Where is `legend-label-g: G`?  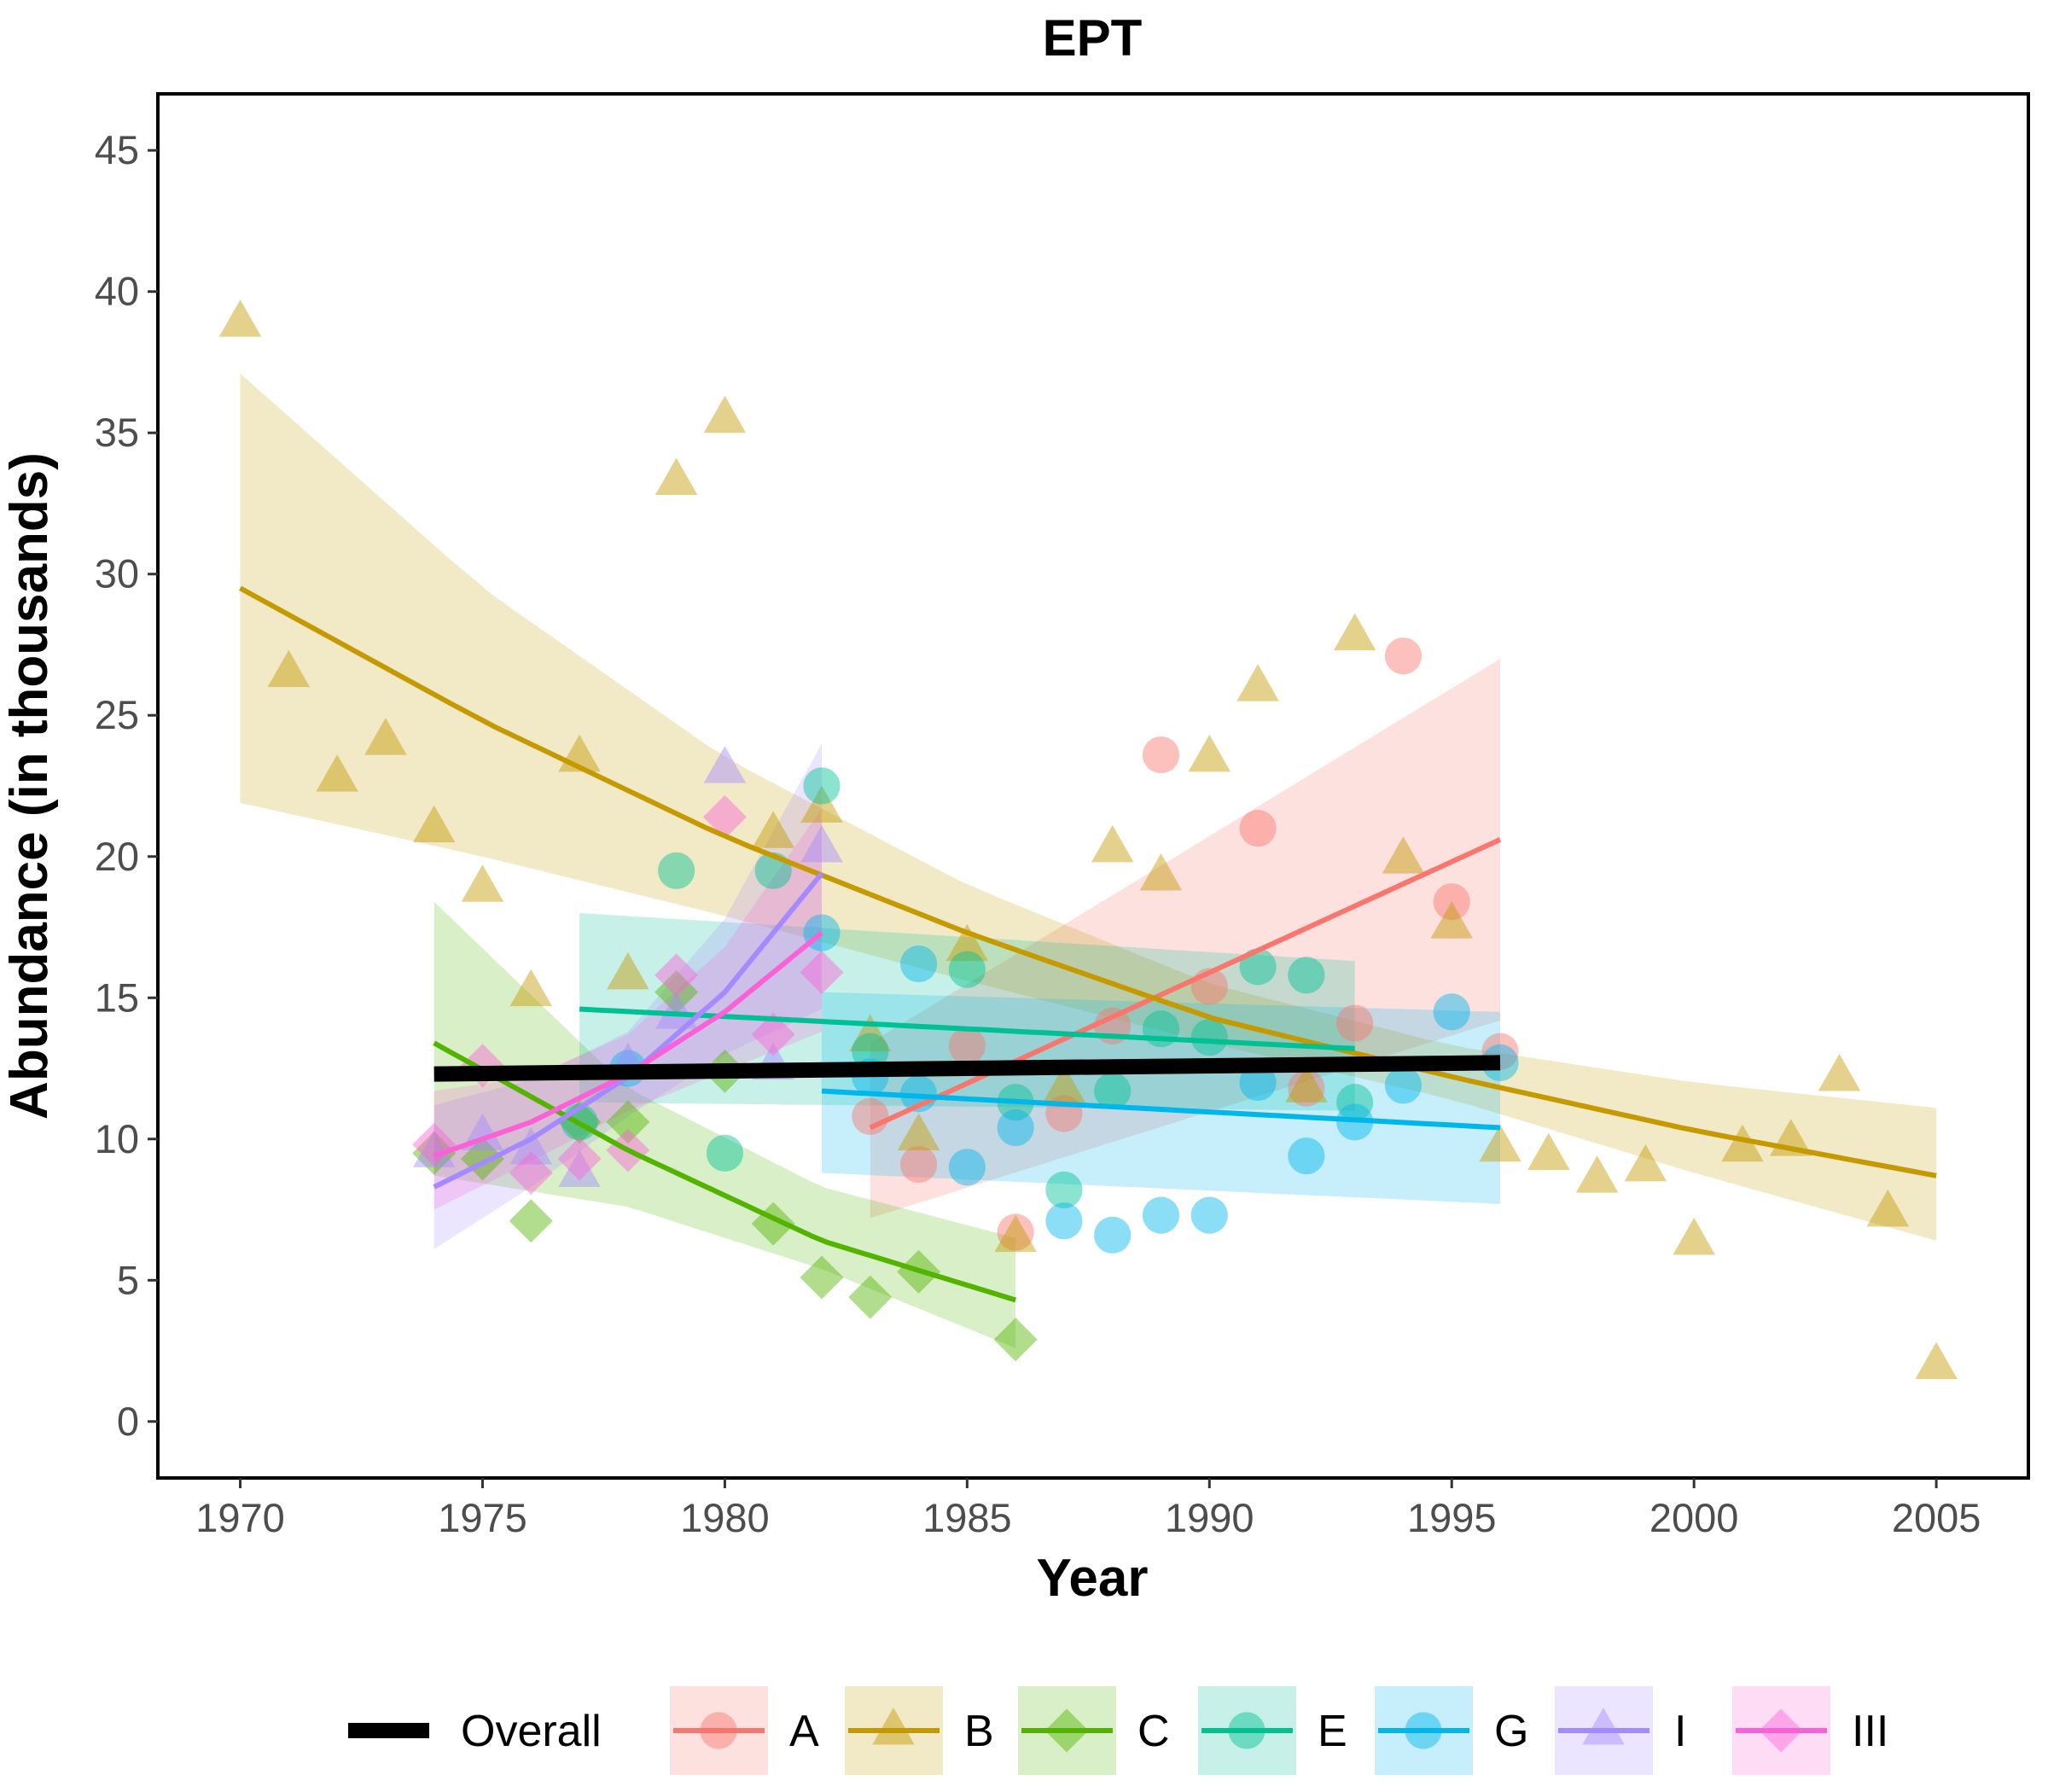 legend-label-g: G is located at coordinates (1511, 1731).